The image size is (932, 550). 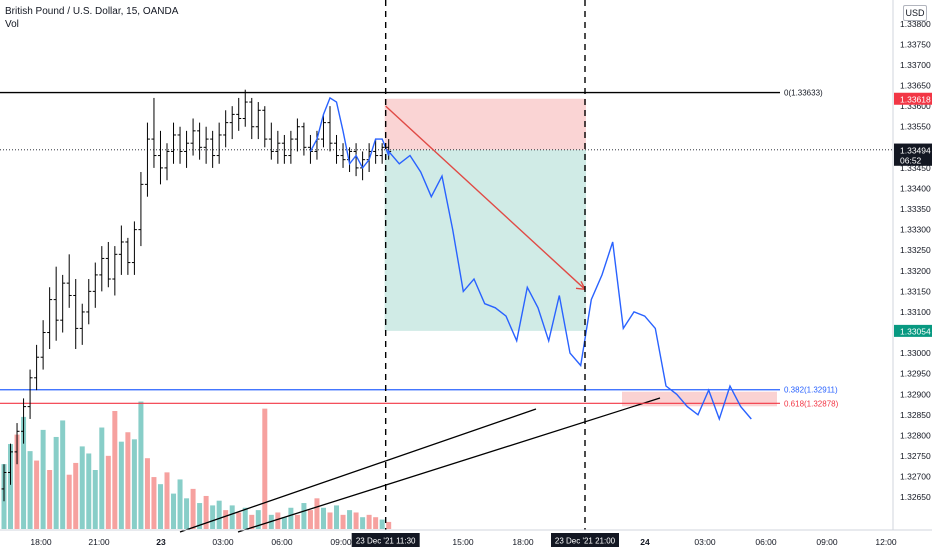 What do you see at coordinates (915, 250) in the screenshot?
I see `price-tick-label: 1.33250` at bounding box center [915, 250].